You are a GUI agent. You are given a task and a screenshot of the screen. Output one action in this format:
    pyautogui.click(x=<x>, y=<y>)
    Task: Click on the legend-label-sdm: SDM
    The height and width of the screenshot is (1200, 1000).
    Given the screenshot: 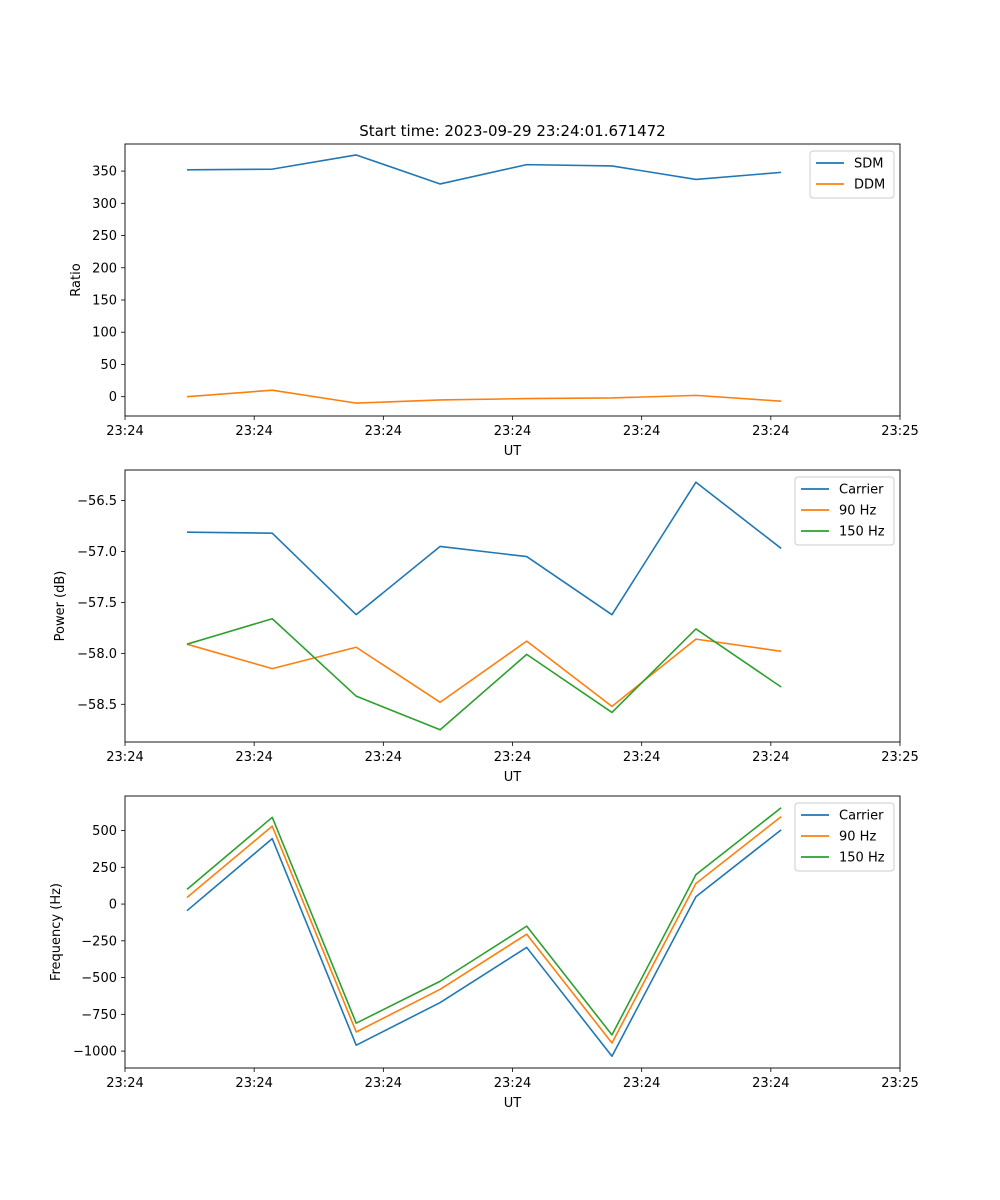 What is the action you would take?
    pyautogui.click(x=868, y=164)
    